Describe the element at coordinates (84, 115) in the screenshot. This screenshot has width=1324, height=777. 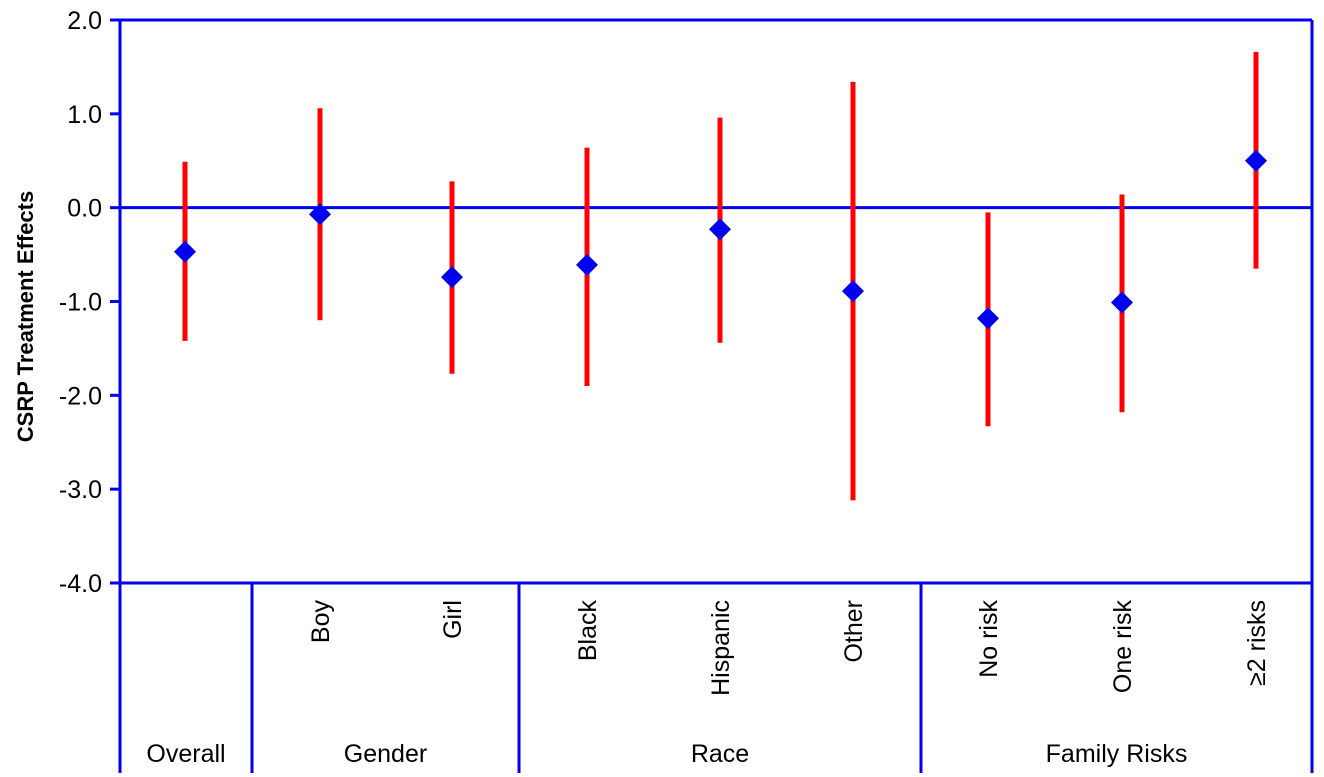
I see `y-tick-label: 1.0` at that location.